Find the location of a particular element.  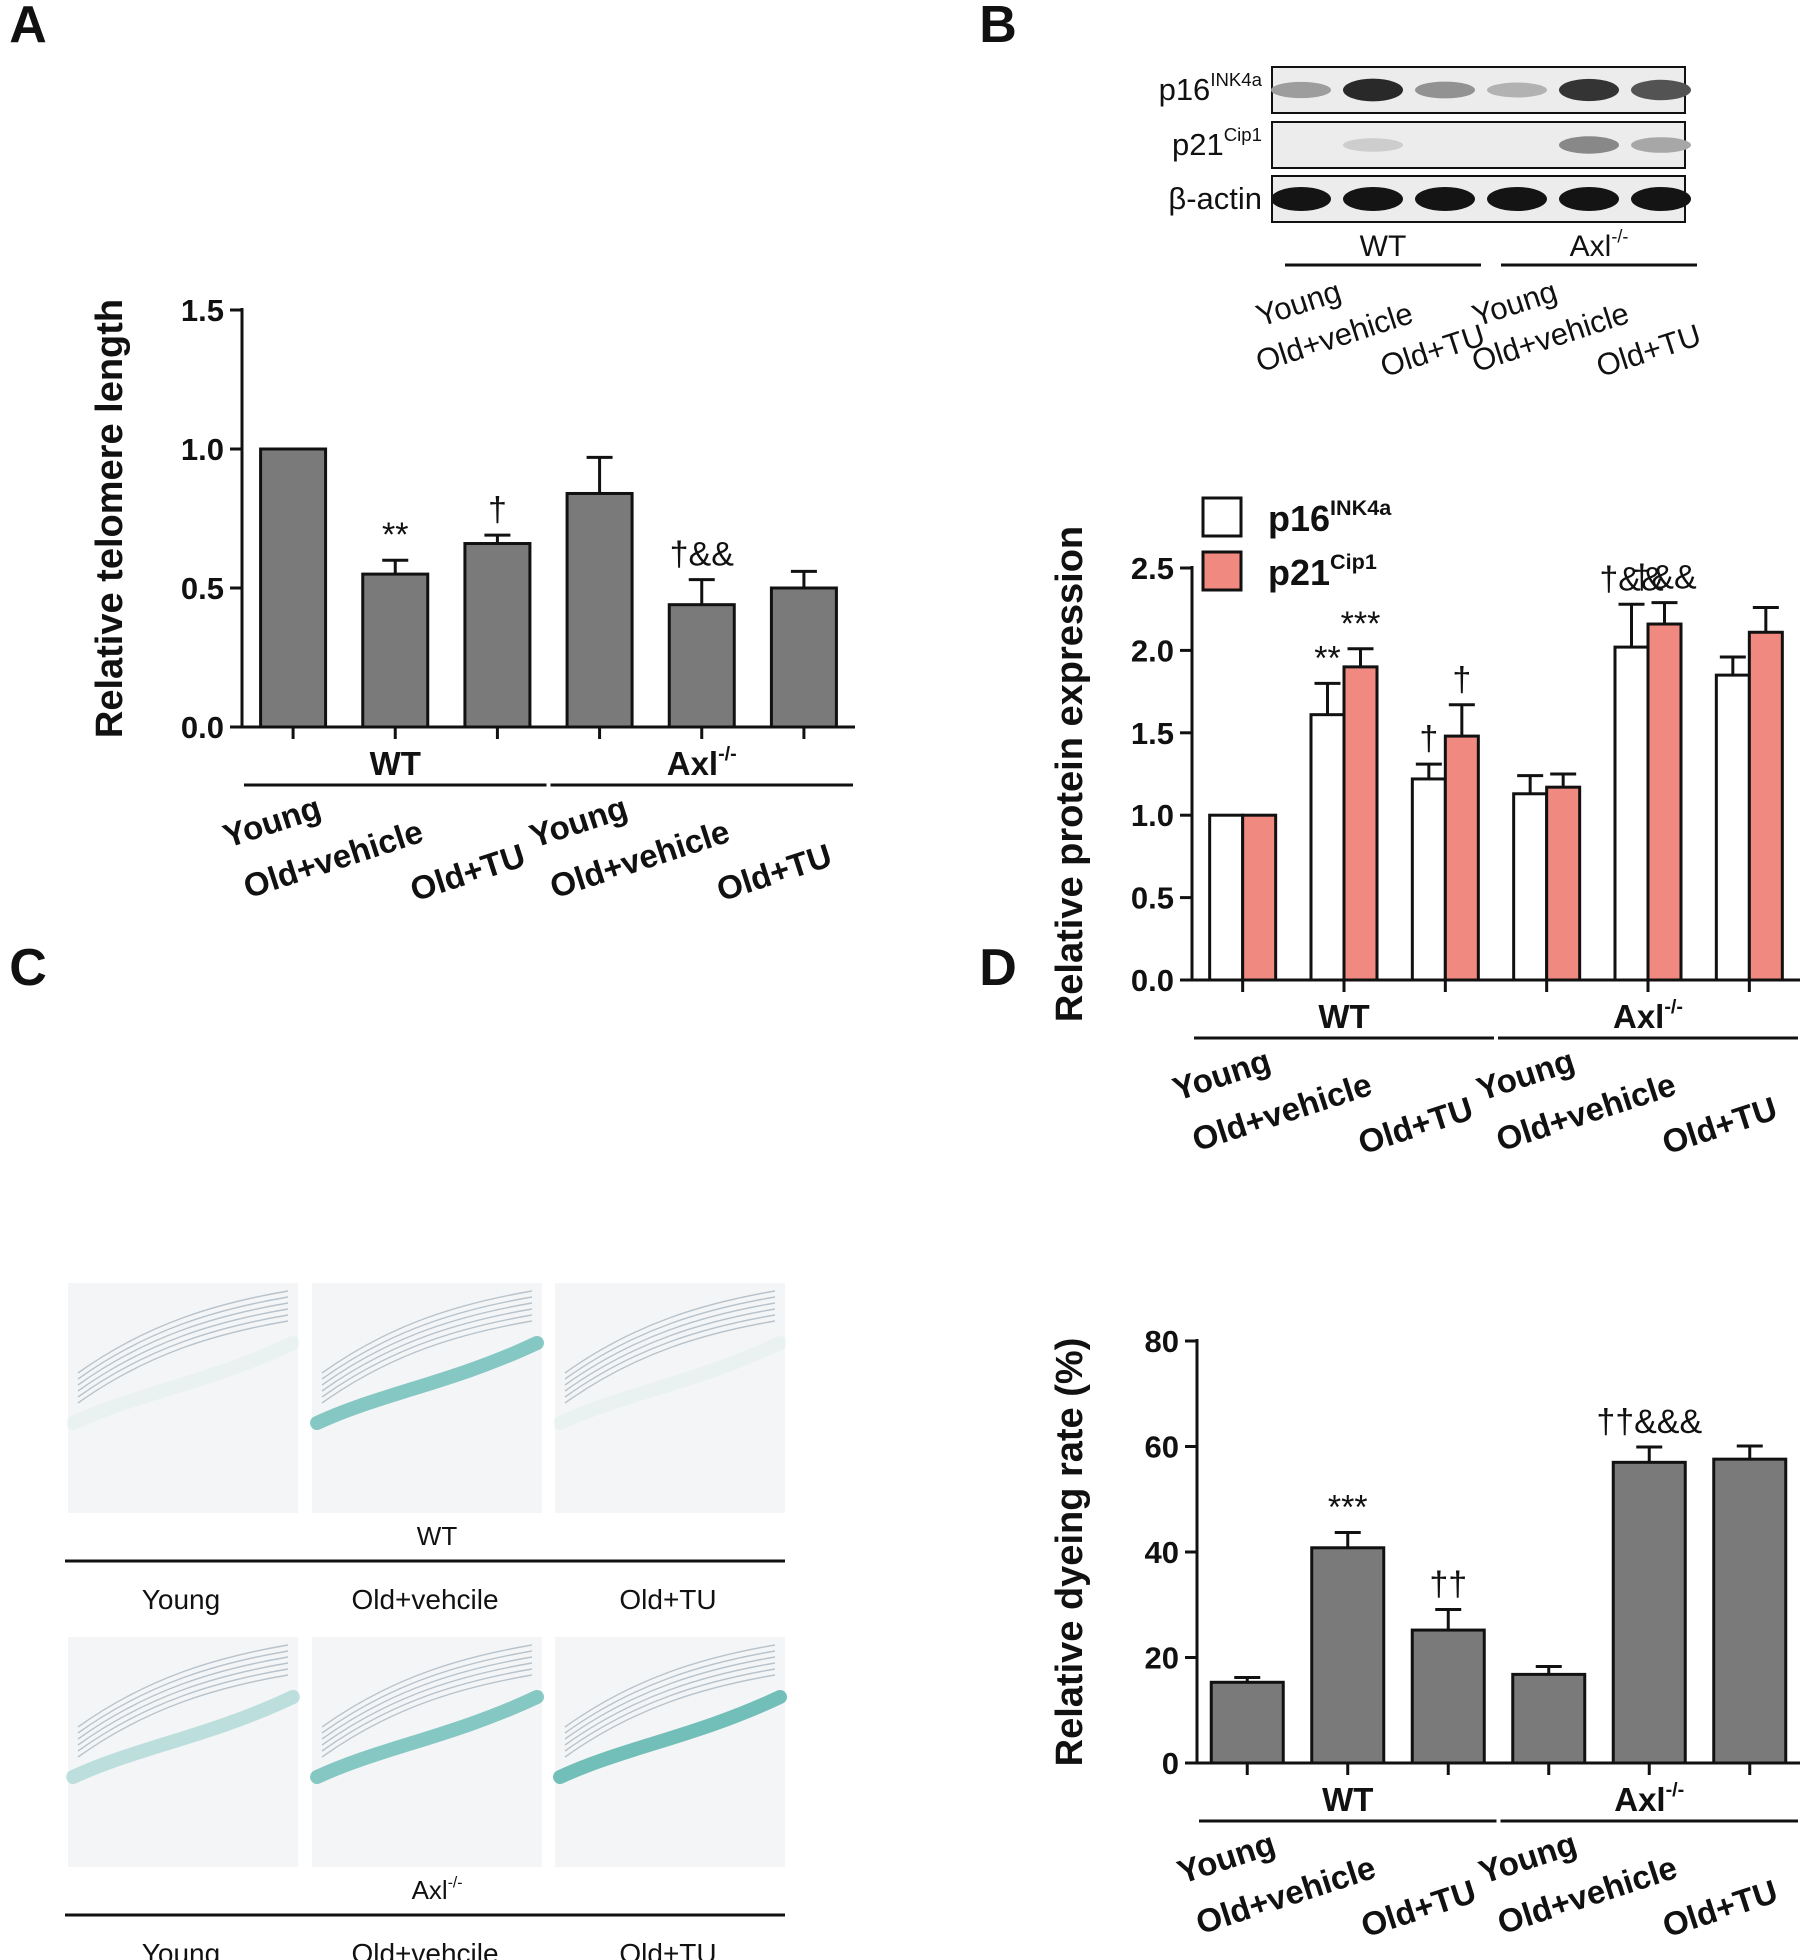

blot-group-label-sup: -/- is located at coordinates (1619, 237).